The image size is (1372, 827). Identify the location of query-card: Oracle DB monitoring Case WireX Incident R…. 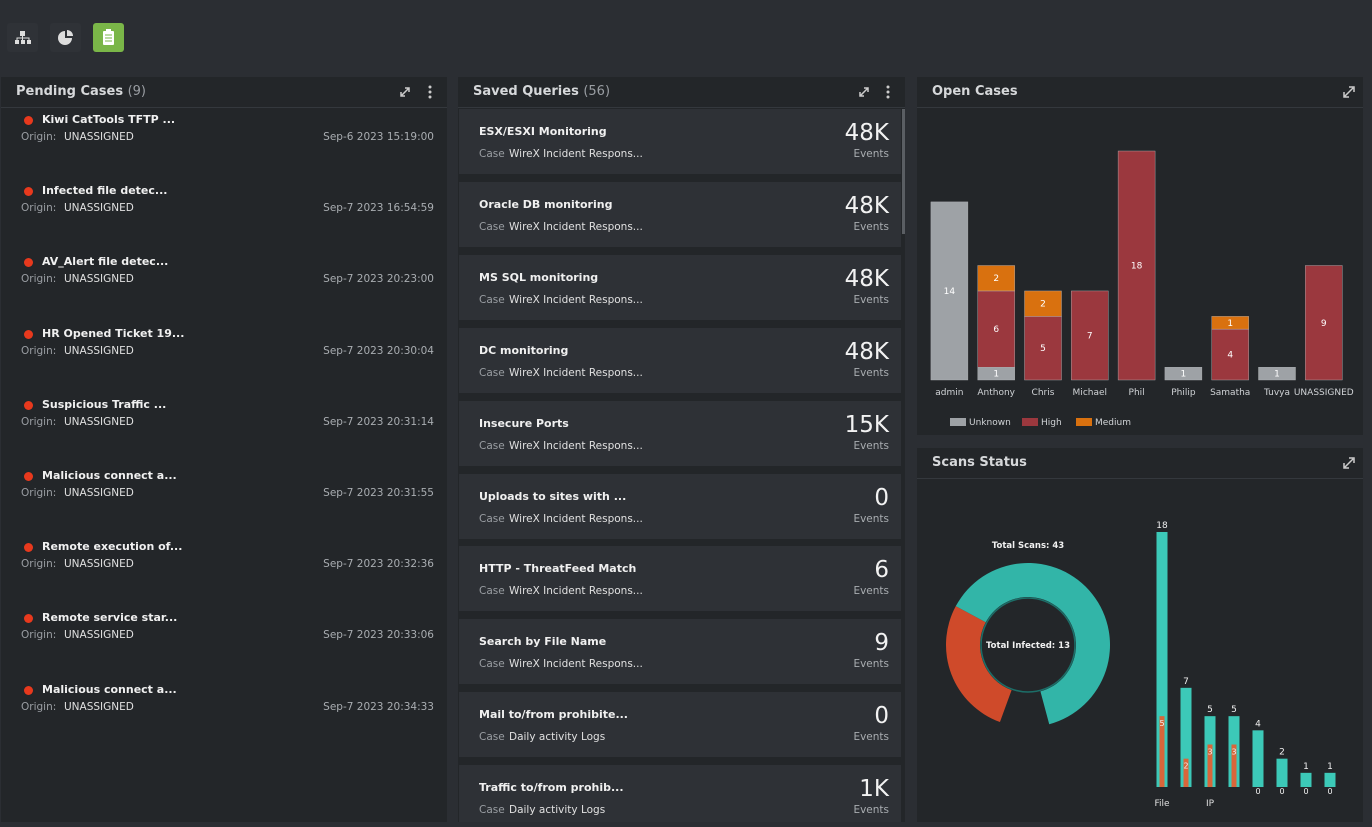
(680, 214).